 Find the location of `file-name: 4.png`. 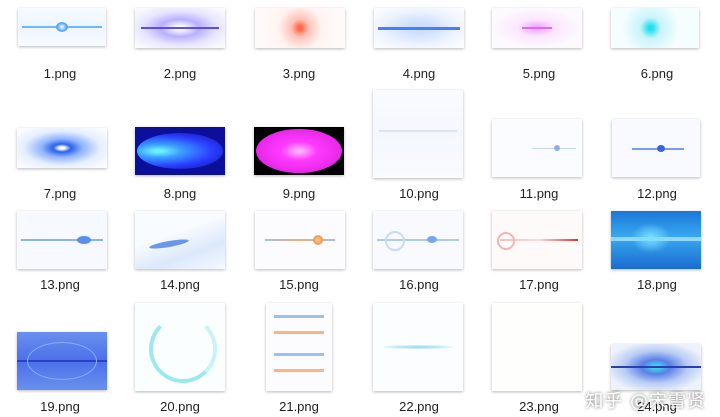

file-name: 4.png is located at coordinates (419, 73).